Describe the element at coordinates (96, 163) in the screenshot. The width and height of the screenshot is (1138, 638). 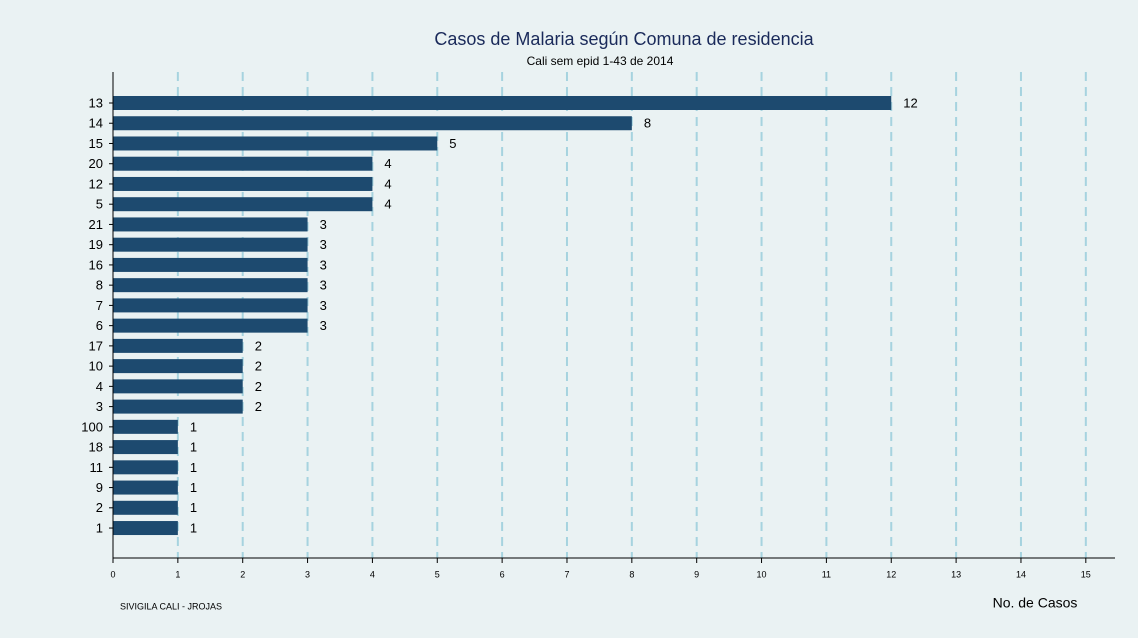
I see `y-tick-label: 20` at that location.